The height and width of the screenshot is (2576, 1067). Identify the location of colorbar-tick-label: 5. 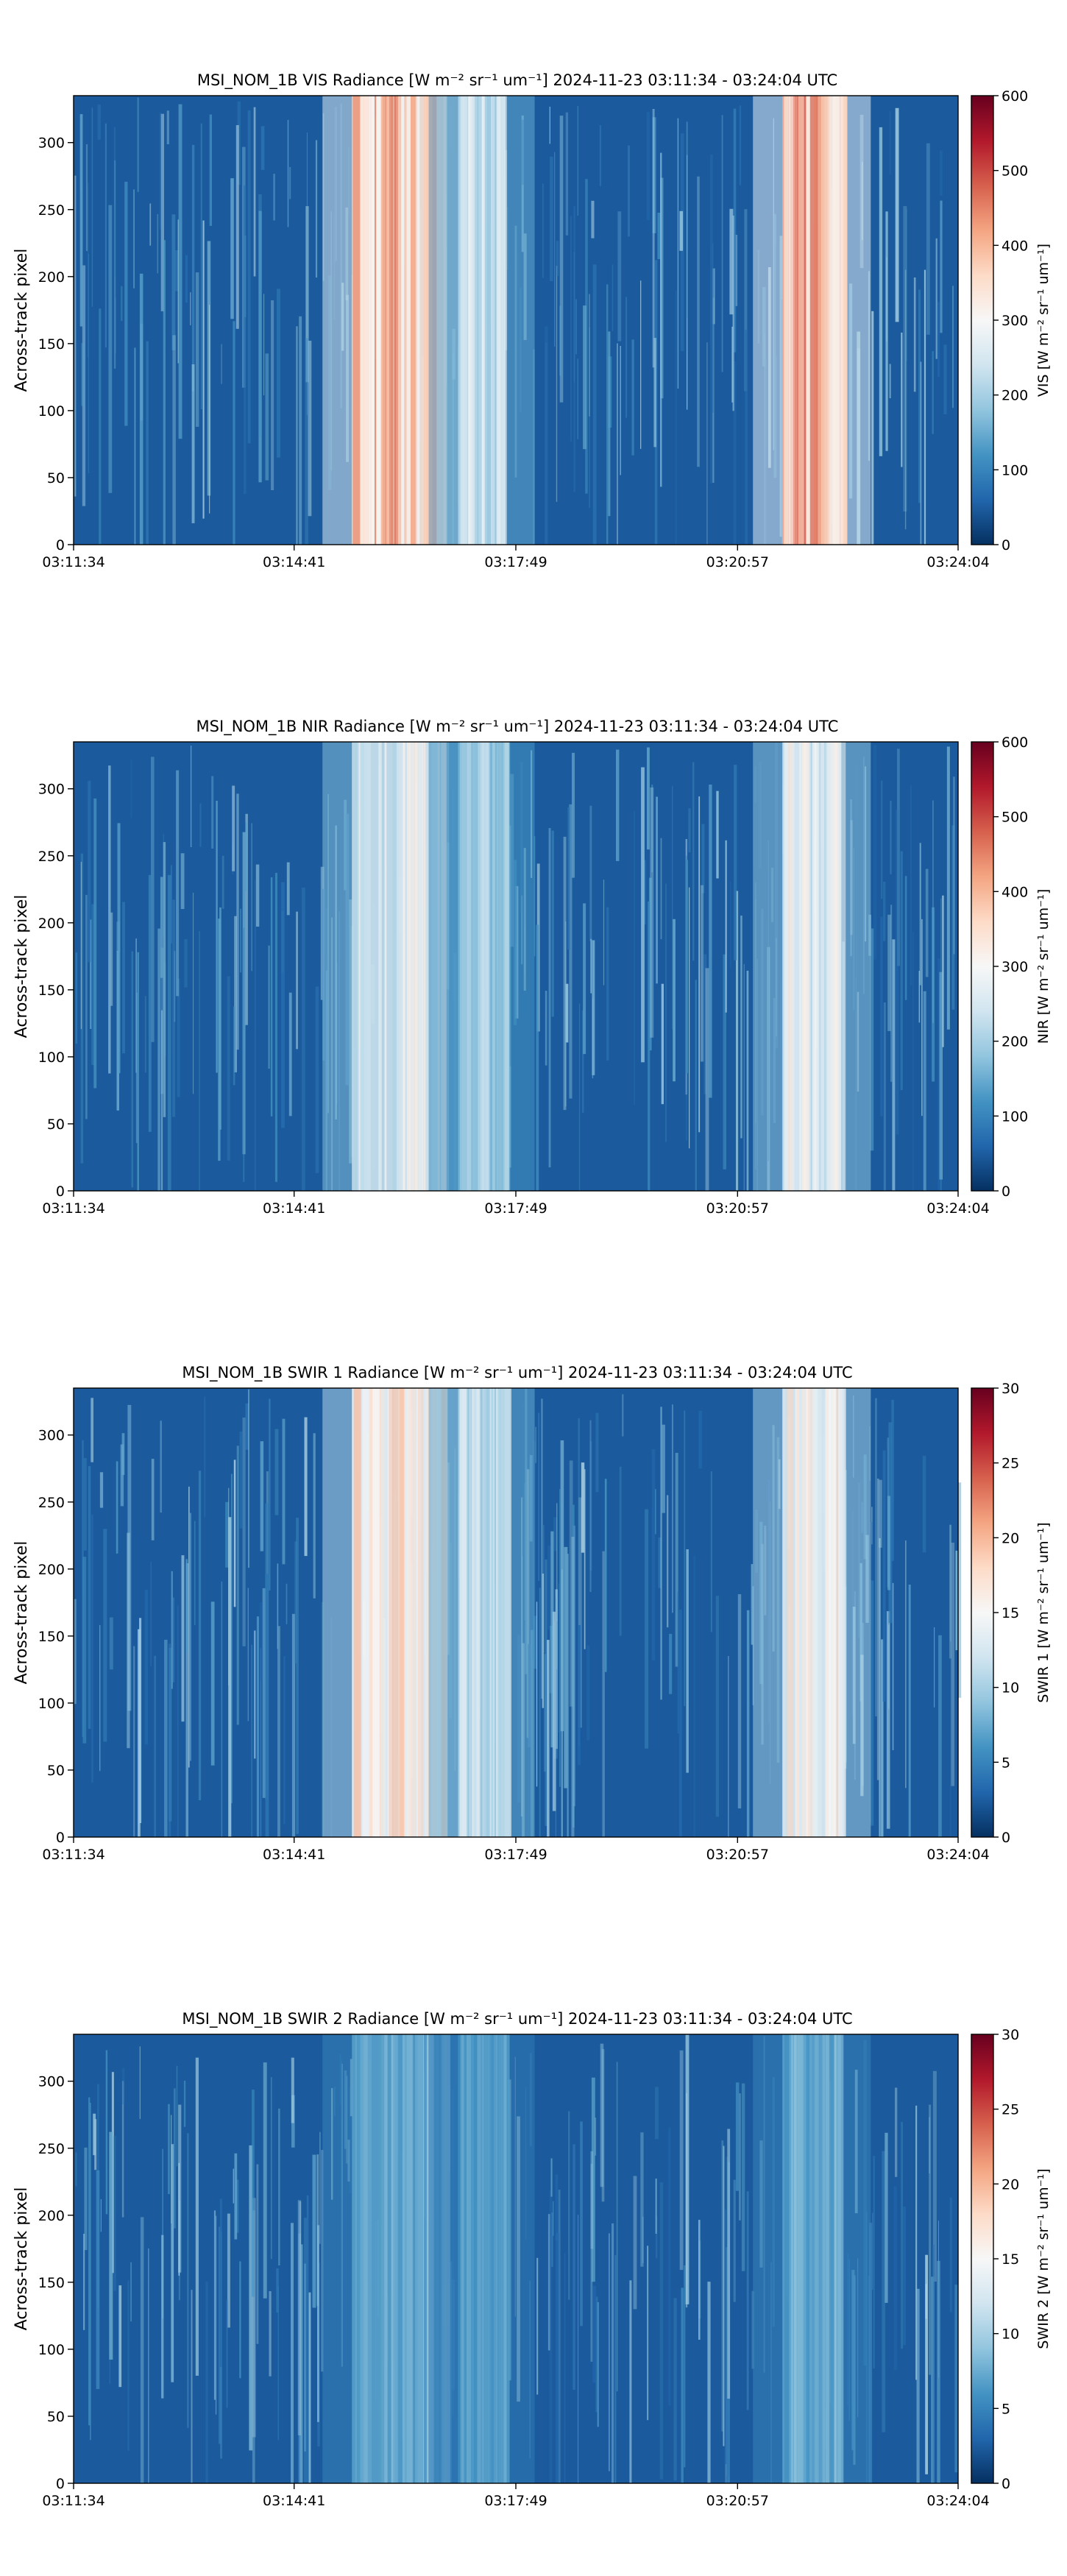
(1006, 2409).